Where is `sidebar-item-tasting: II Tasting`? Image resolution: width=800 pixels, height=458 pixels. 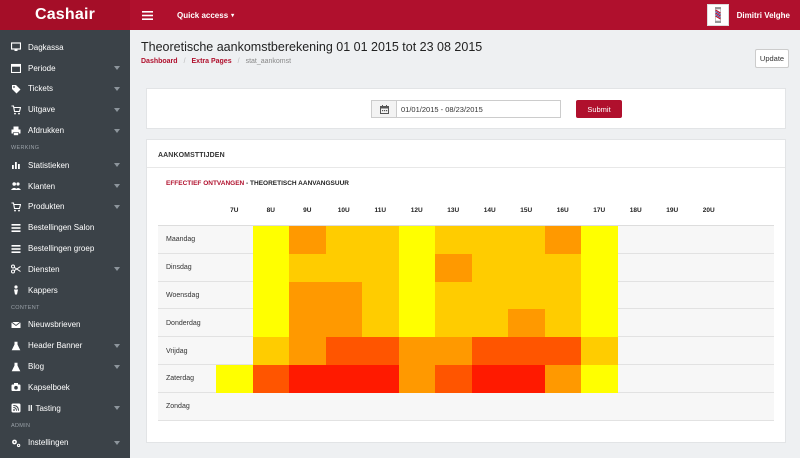 sidebar-item-tasting: II Tasting is located at coordinates (65, 408).